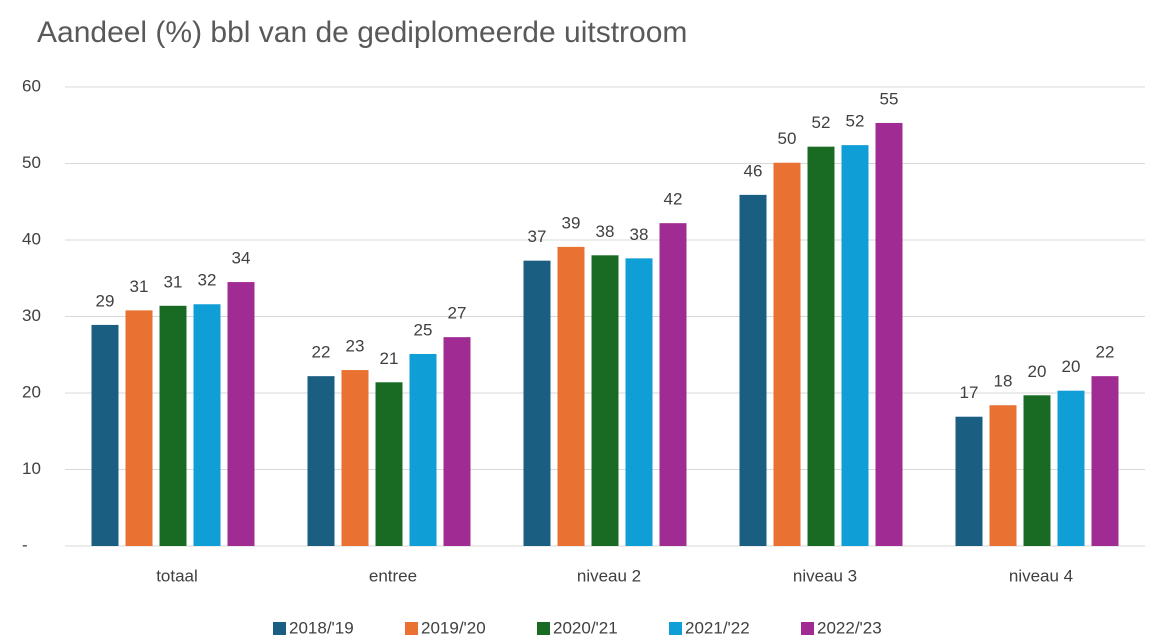 The height and width of the screenshot is (637, 1157). Describe the element at coordinates (585, 627) in the screenshot. I see `legend-label: 2020/'21` at that location.